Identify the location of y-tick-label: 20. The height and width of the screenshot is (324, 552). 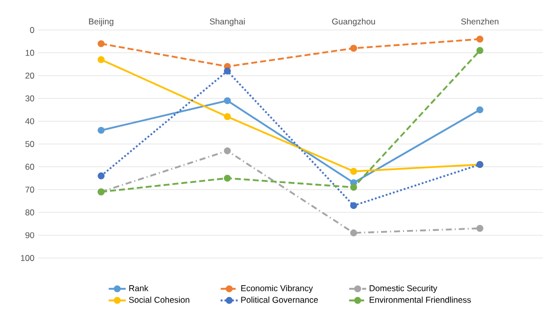
(29, 75).